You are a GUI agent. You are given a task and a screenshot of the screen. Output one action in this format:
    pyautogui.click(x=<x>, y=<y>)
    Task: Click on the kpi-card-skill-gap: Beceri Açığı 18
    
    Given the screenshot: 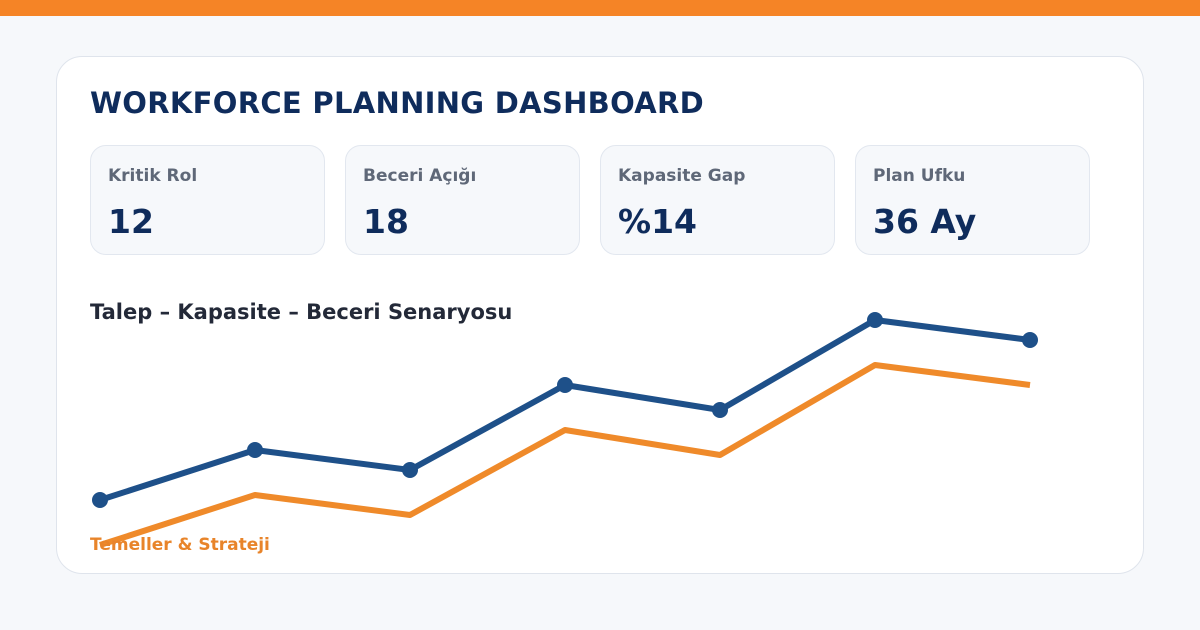 What is the action you would take?
    pyautogui.click(x=462, y=200)
    